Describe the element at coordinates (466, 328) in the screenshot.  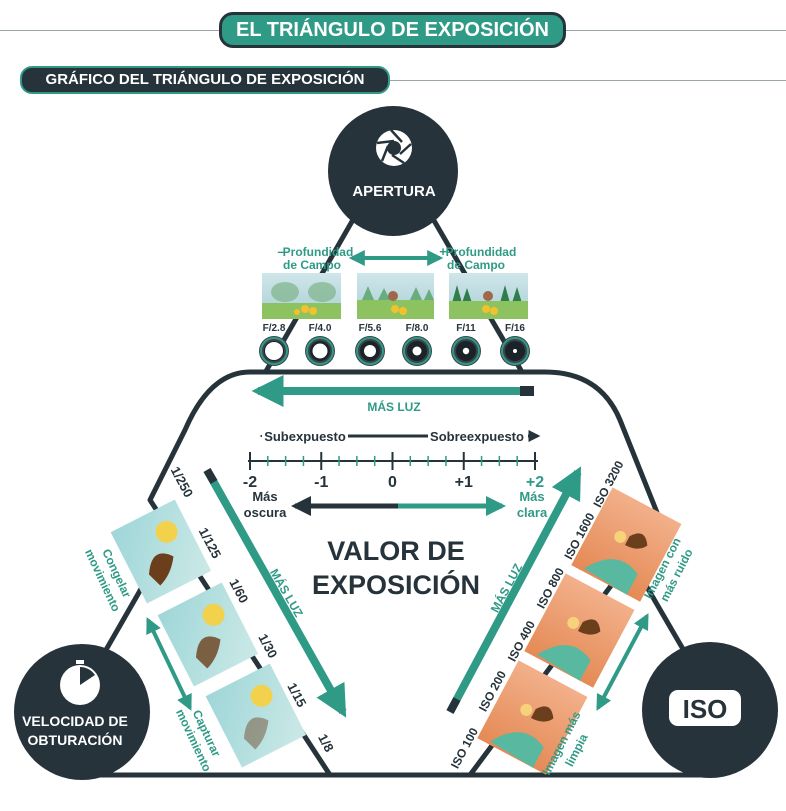
I see `fstop-label: F/11` at that location.